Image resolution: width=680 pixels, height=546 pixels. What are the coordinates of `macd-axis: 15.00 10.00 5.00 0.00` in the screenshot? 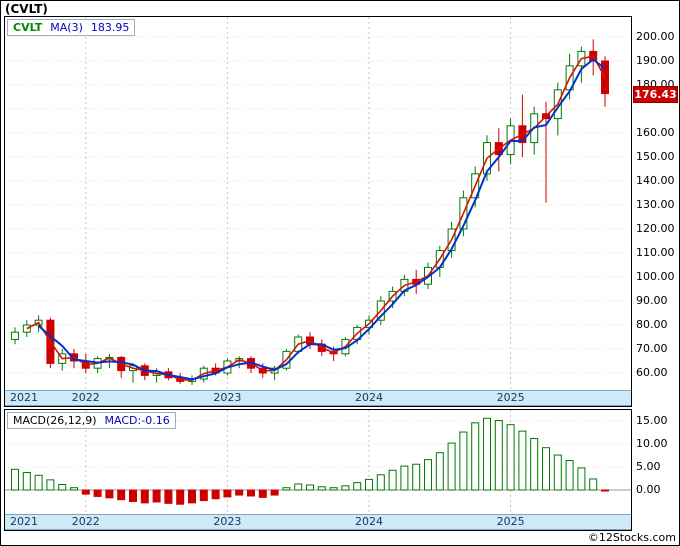 It's located at (656, 470).